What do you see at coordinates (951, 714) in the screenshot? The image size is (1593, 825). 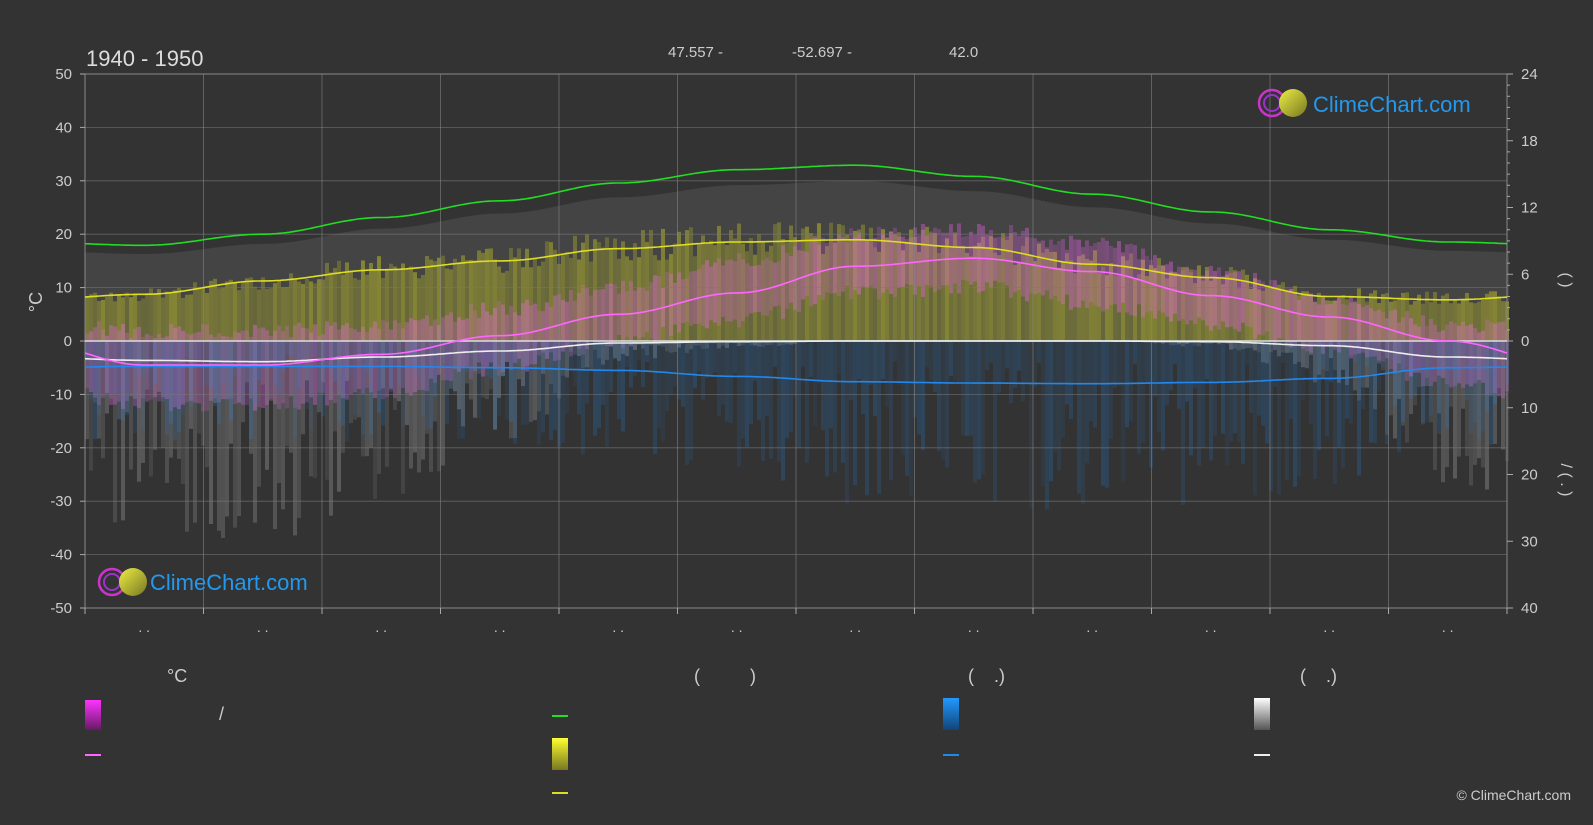 I see `legend-rain-swatch` at bounding box center [951, 714].